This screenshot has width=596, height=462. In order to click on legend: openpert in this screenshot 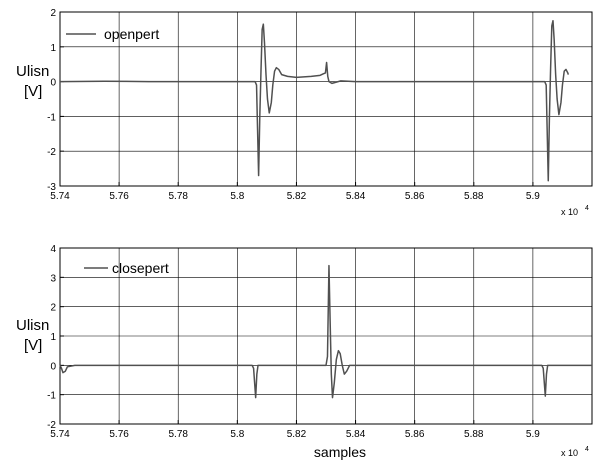, I will do `click(112, 34)`.